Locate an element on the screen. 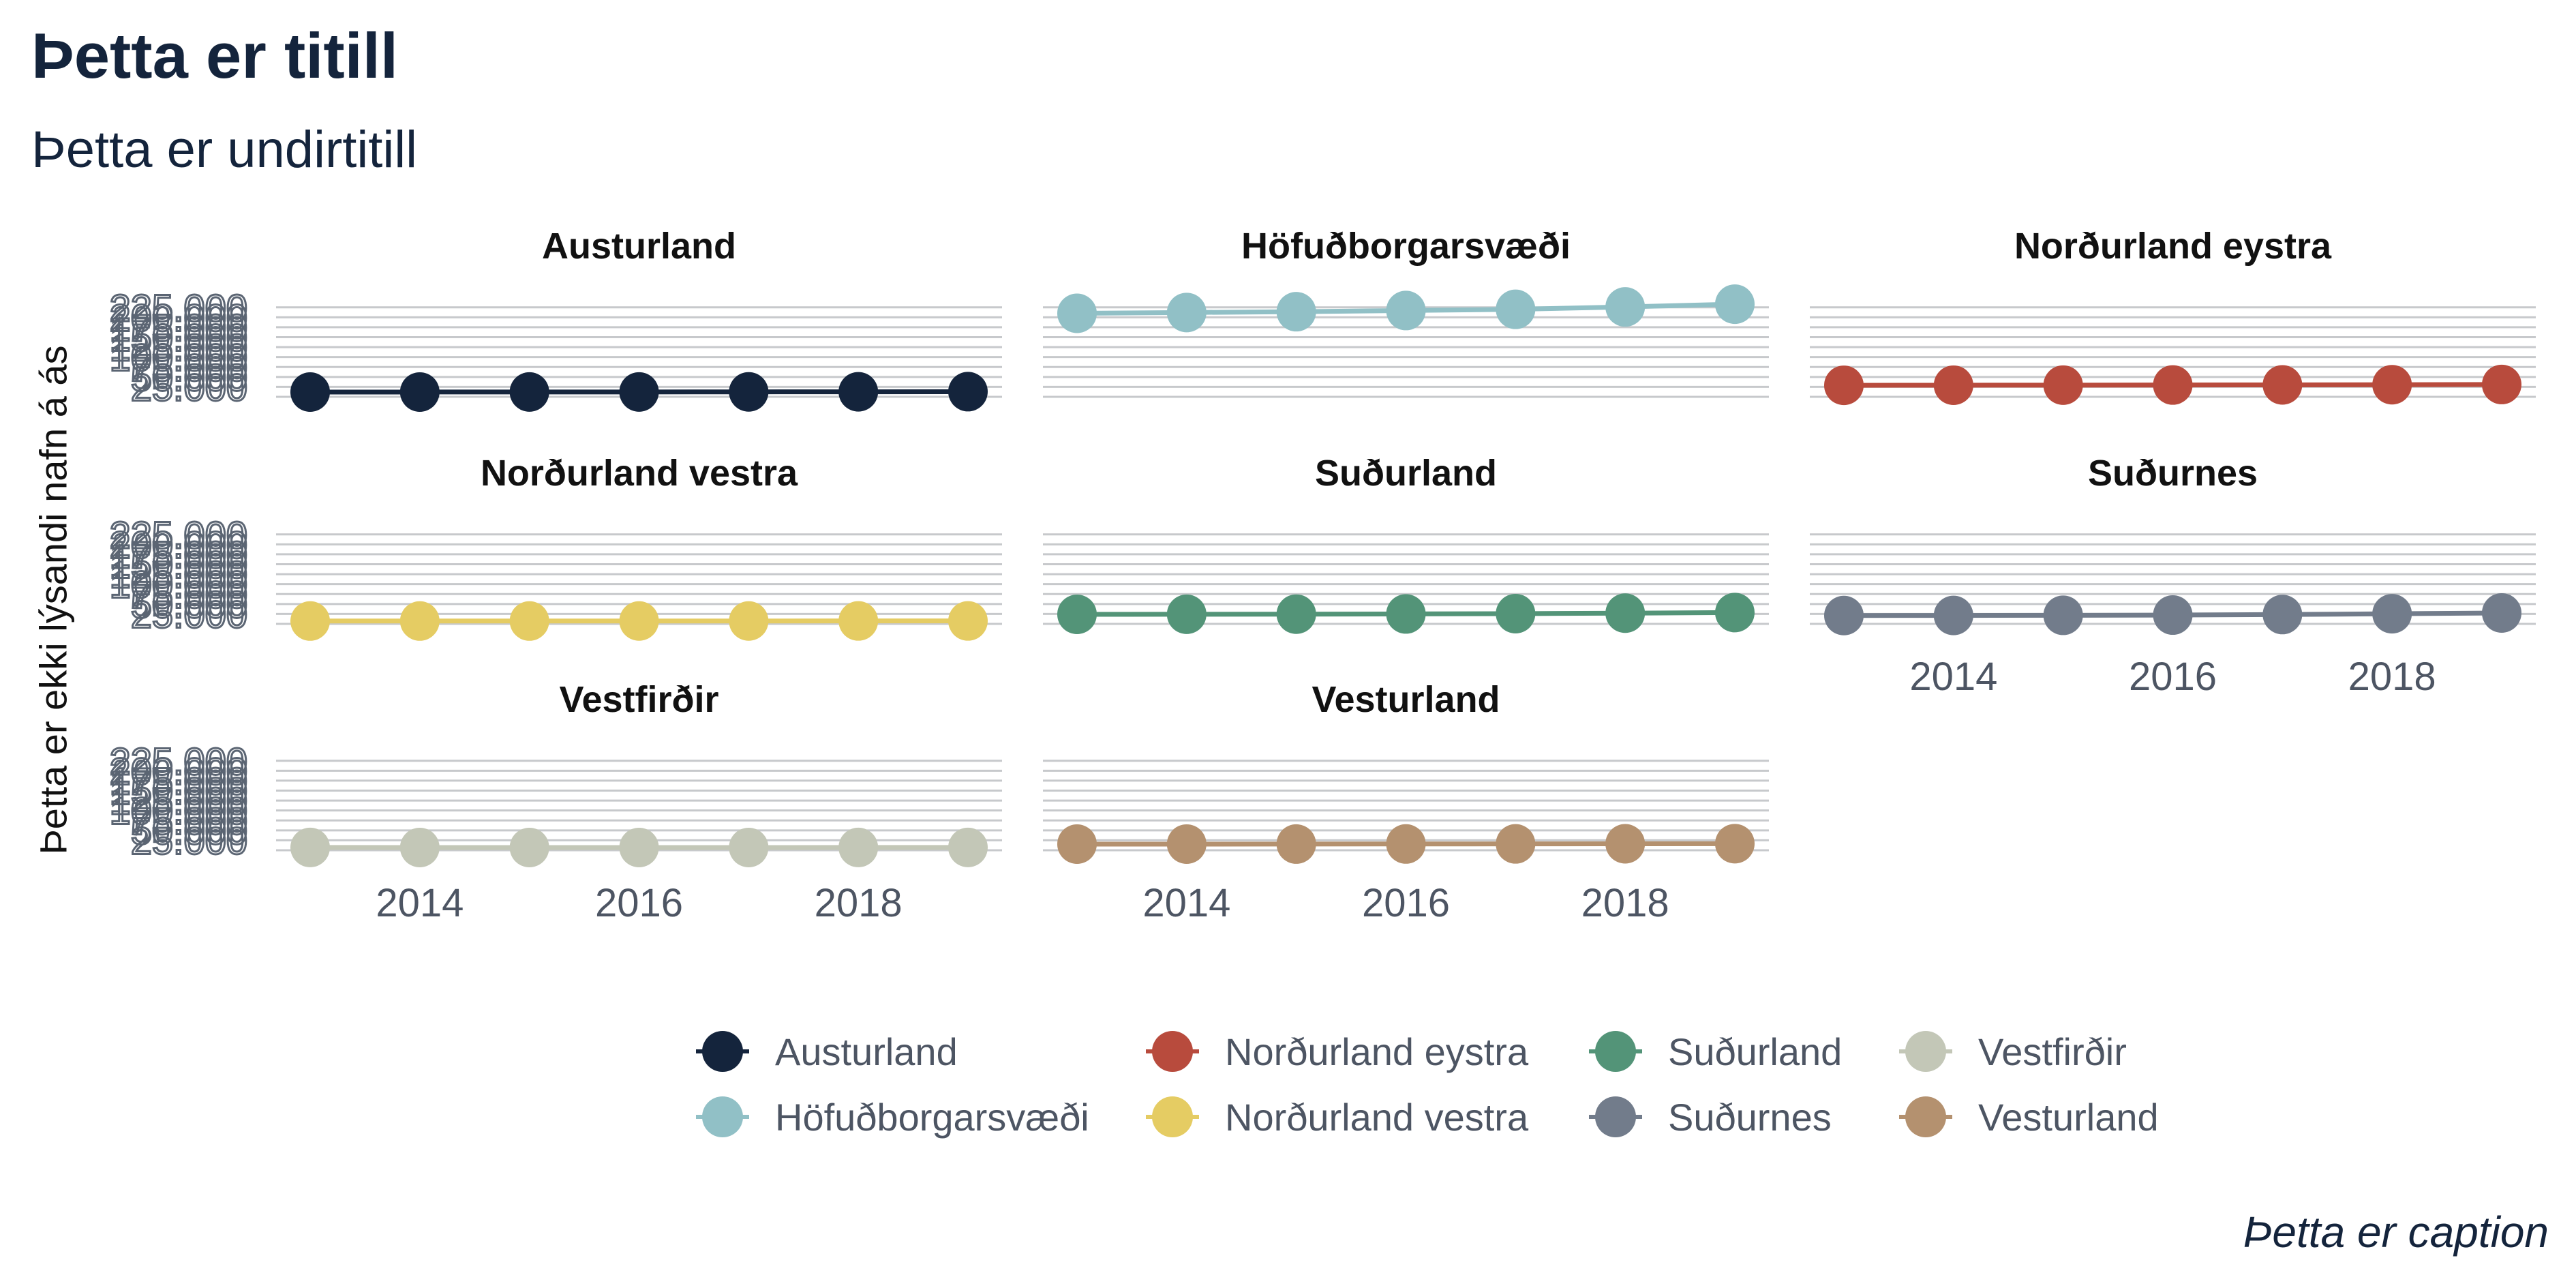 The height and width of the screenshot is (1288, 2576). x-tick-label: 2014 is located at coordinates (1186, 903).